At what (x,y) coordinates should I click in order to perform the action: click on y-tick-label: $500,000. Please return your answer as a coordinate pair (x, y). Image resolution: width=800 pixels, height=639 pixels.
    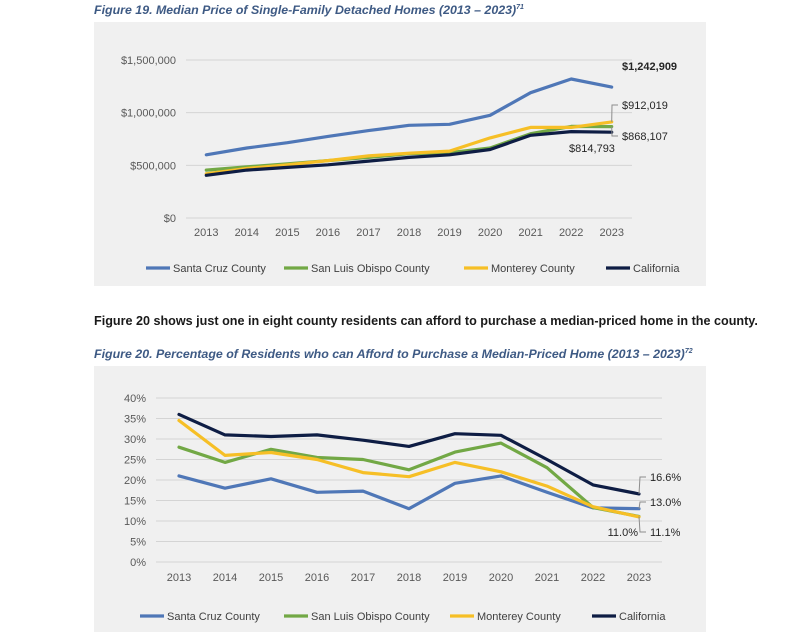
    Looking at the image, I should click on (153, 166).